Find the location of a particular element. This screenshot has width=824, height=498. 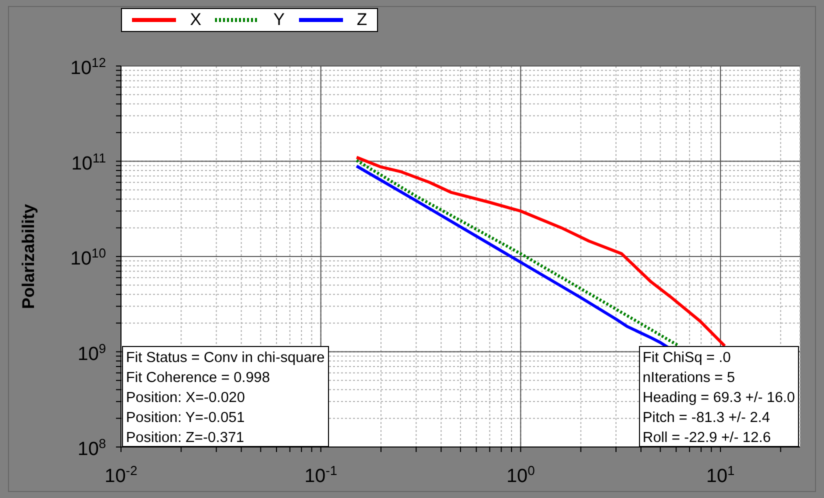

annotation: Fit Coherence = 0.998 is located at coordinates (198, 378).